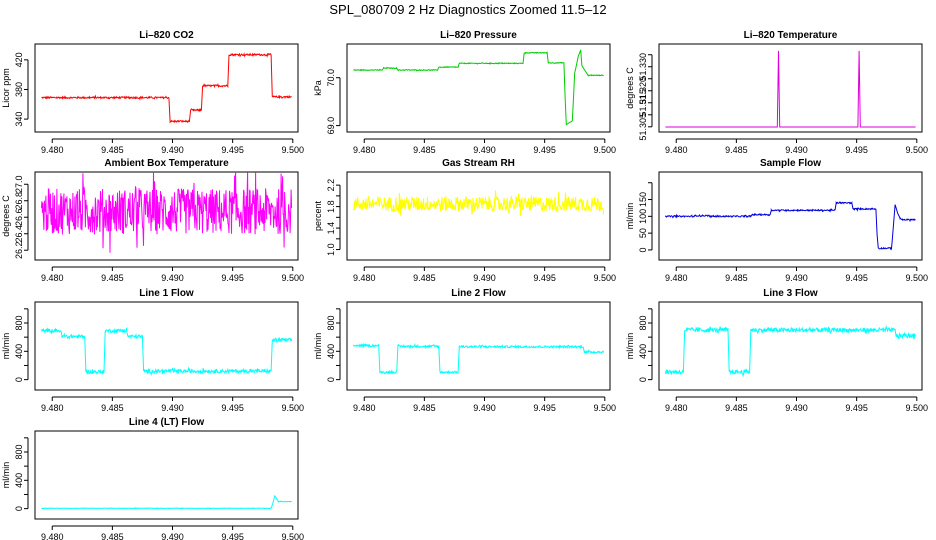 This screenshot has height=540, width=936. What do you see at coordinates (19, 217) in the screenshot?
I see `y-tick-label: 26.6` at bounding box center [19, 217].